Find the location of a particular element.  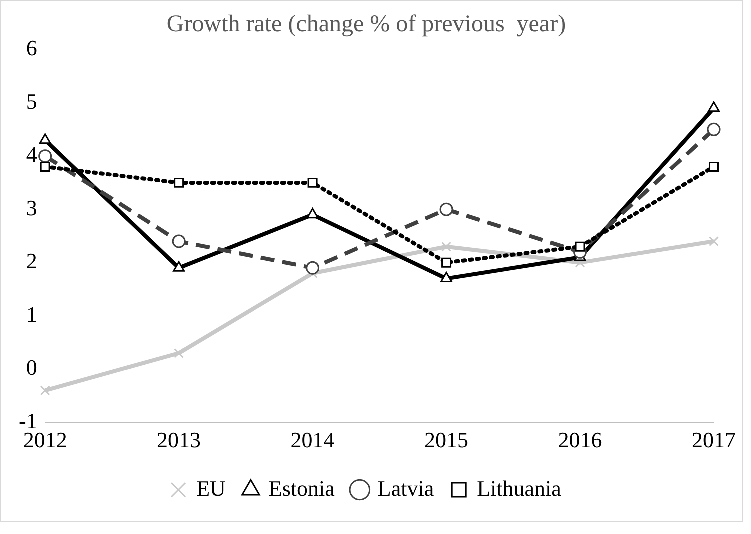

legend-label: Estonia is located at coordinates (302, 488).